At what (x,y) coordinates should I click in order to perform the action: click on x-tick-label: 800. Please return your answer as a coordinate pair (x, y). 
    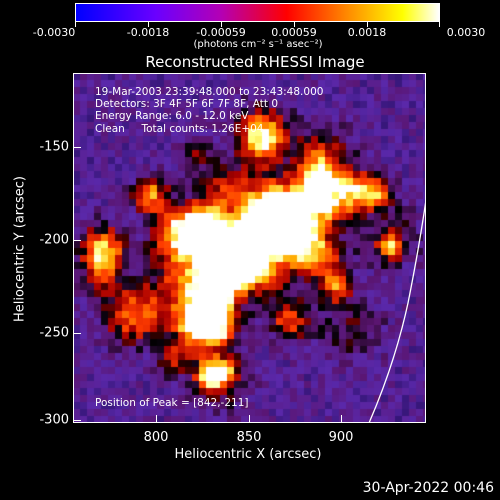
    Looking at the image, I should click on (156, 437).